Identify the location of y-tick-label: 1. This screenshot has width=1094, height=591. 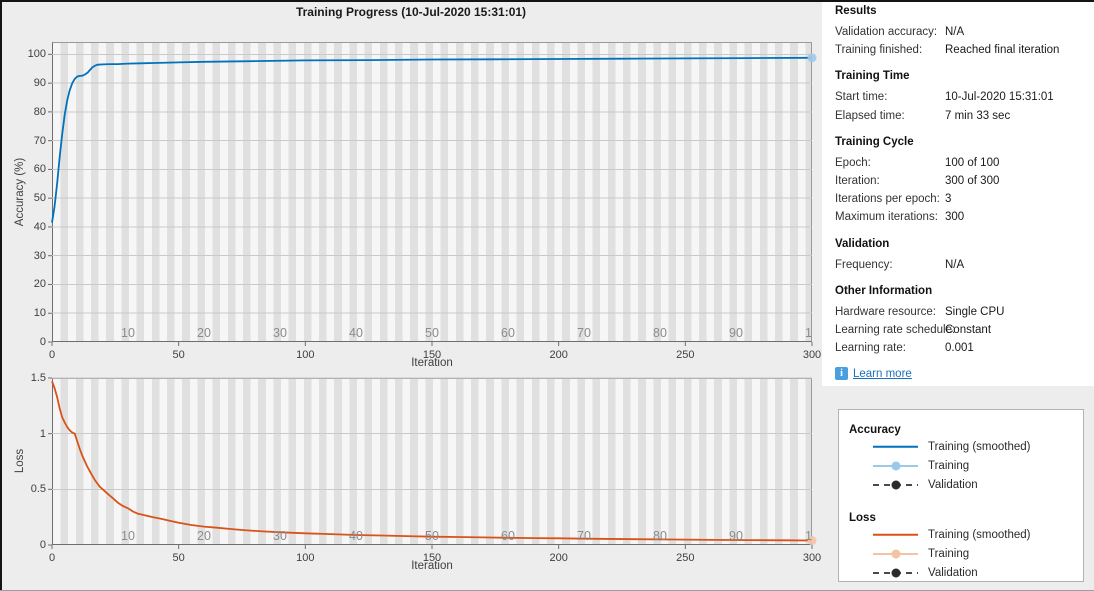
(42, 433).